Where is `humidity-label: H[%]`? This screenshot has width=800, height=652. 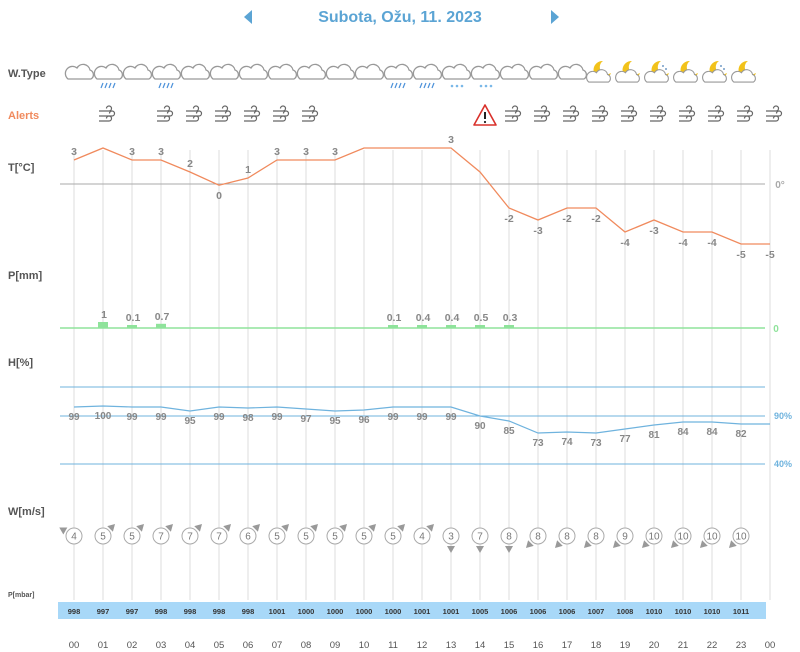
humidity-label: H[%] is located at coordinates (21, 363).